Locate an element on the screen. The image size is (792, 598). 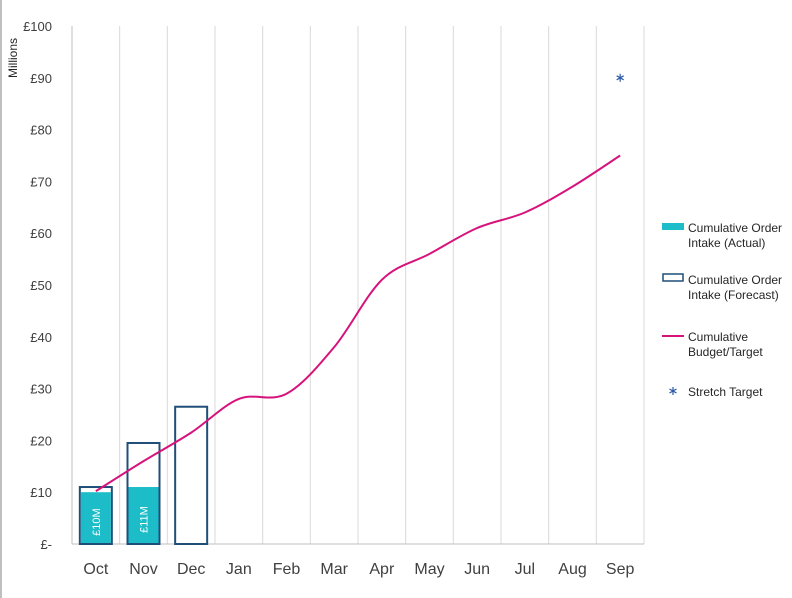
x-tick-label: Jun is located at coordinates (477, 569).